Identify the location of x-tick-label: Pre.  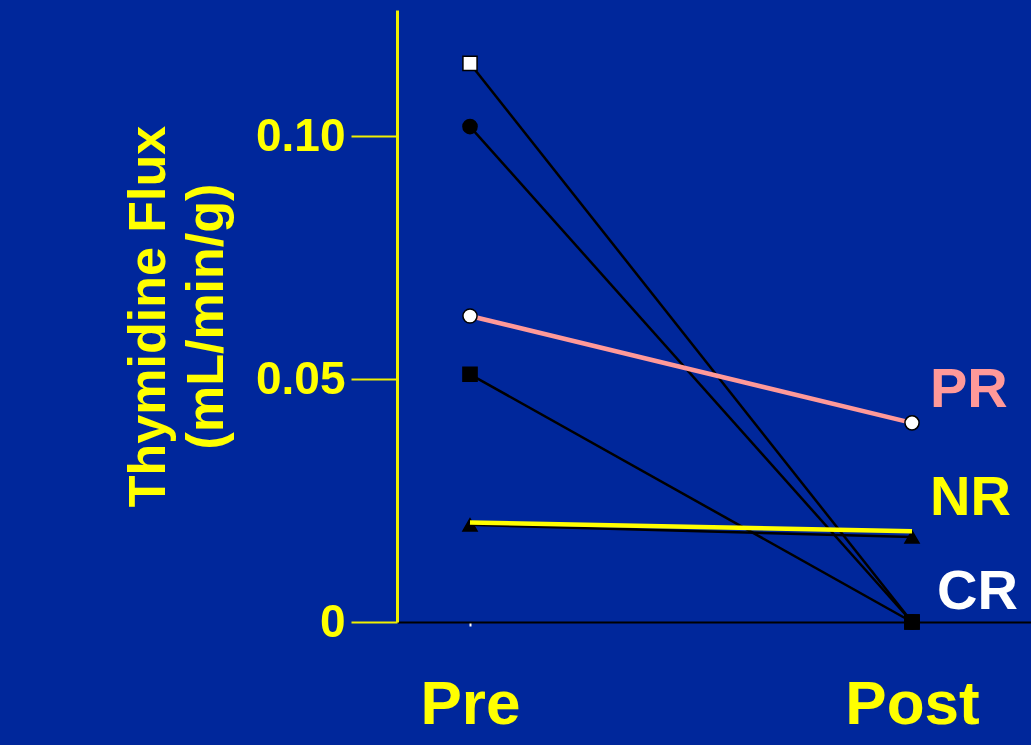
(470, 702).